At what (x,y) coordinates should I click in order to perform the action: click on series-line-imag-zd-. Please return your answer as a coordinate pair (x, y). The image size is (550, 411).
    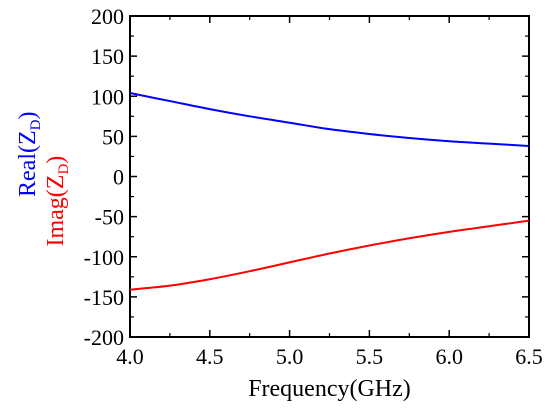
    Looking at the image, I should click on (329, 255).